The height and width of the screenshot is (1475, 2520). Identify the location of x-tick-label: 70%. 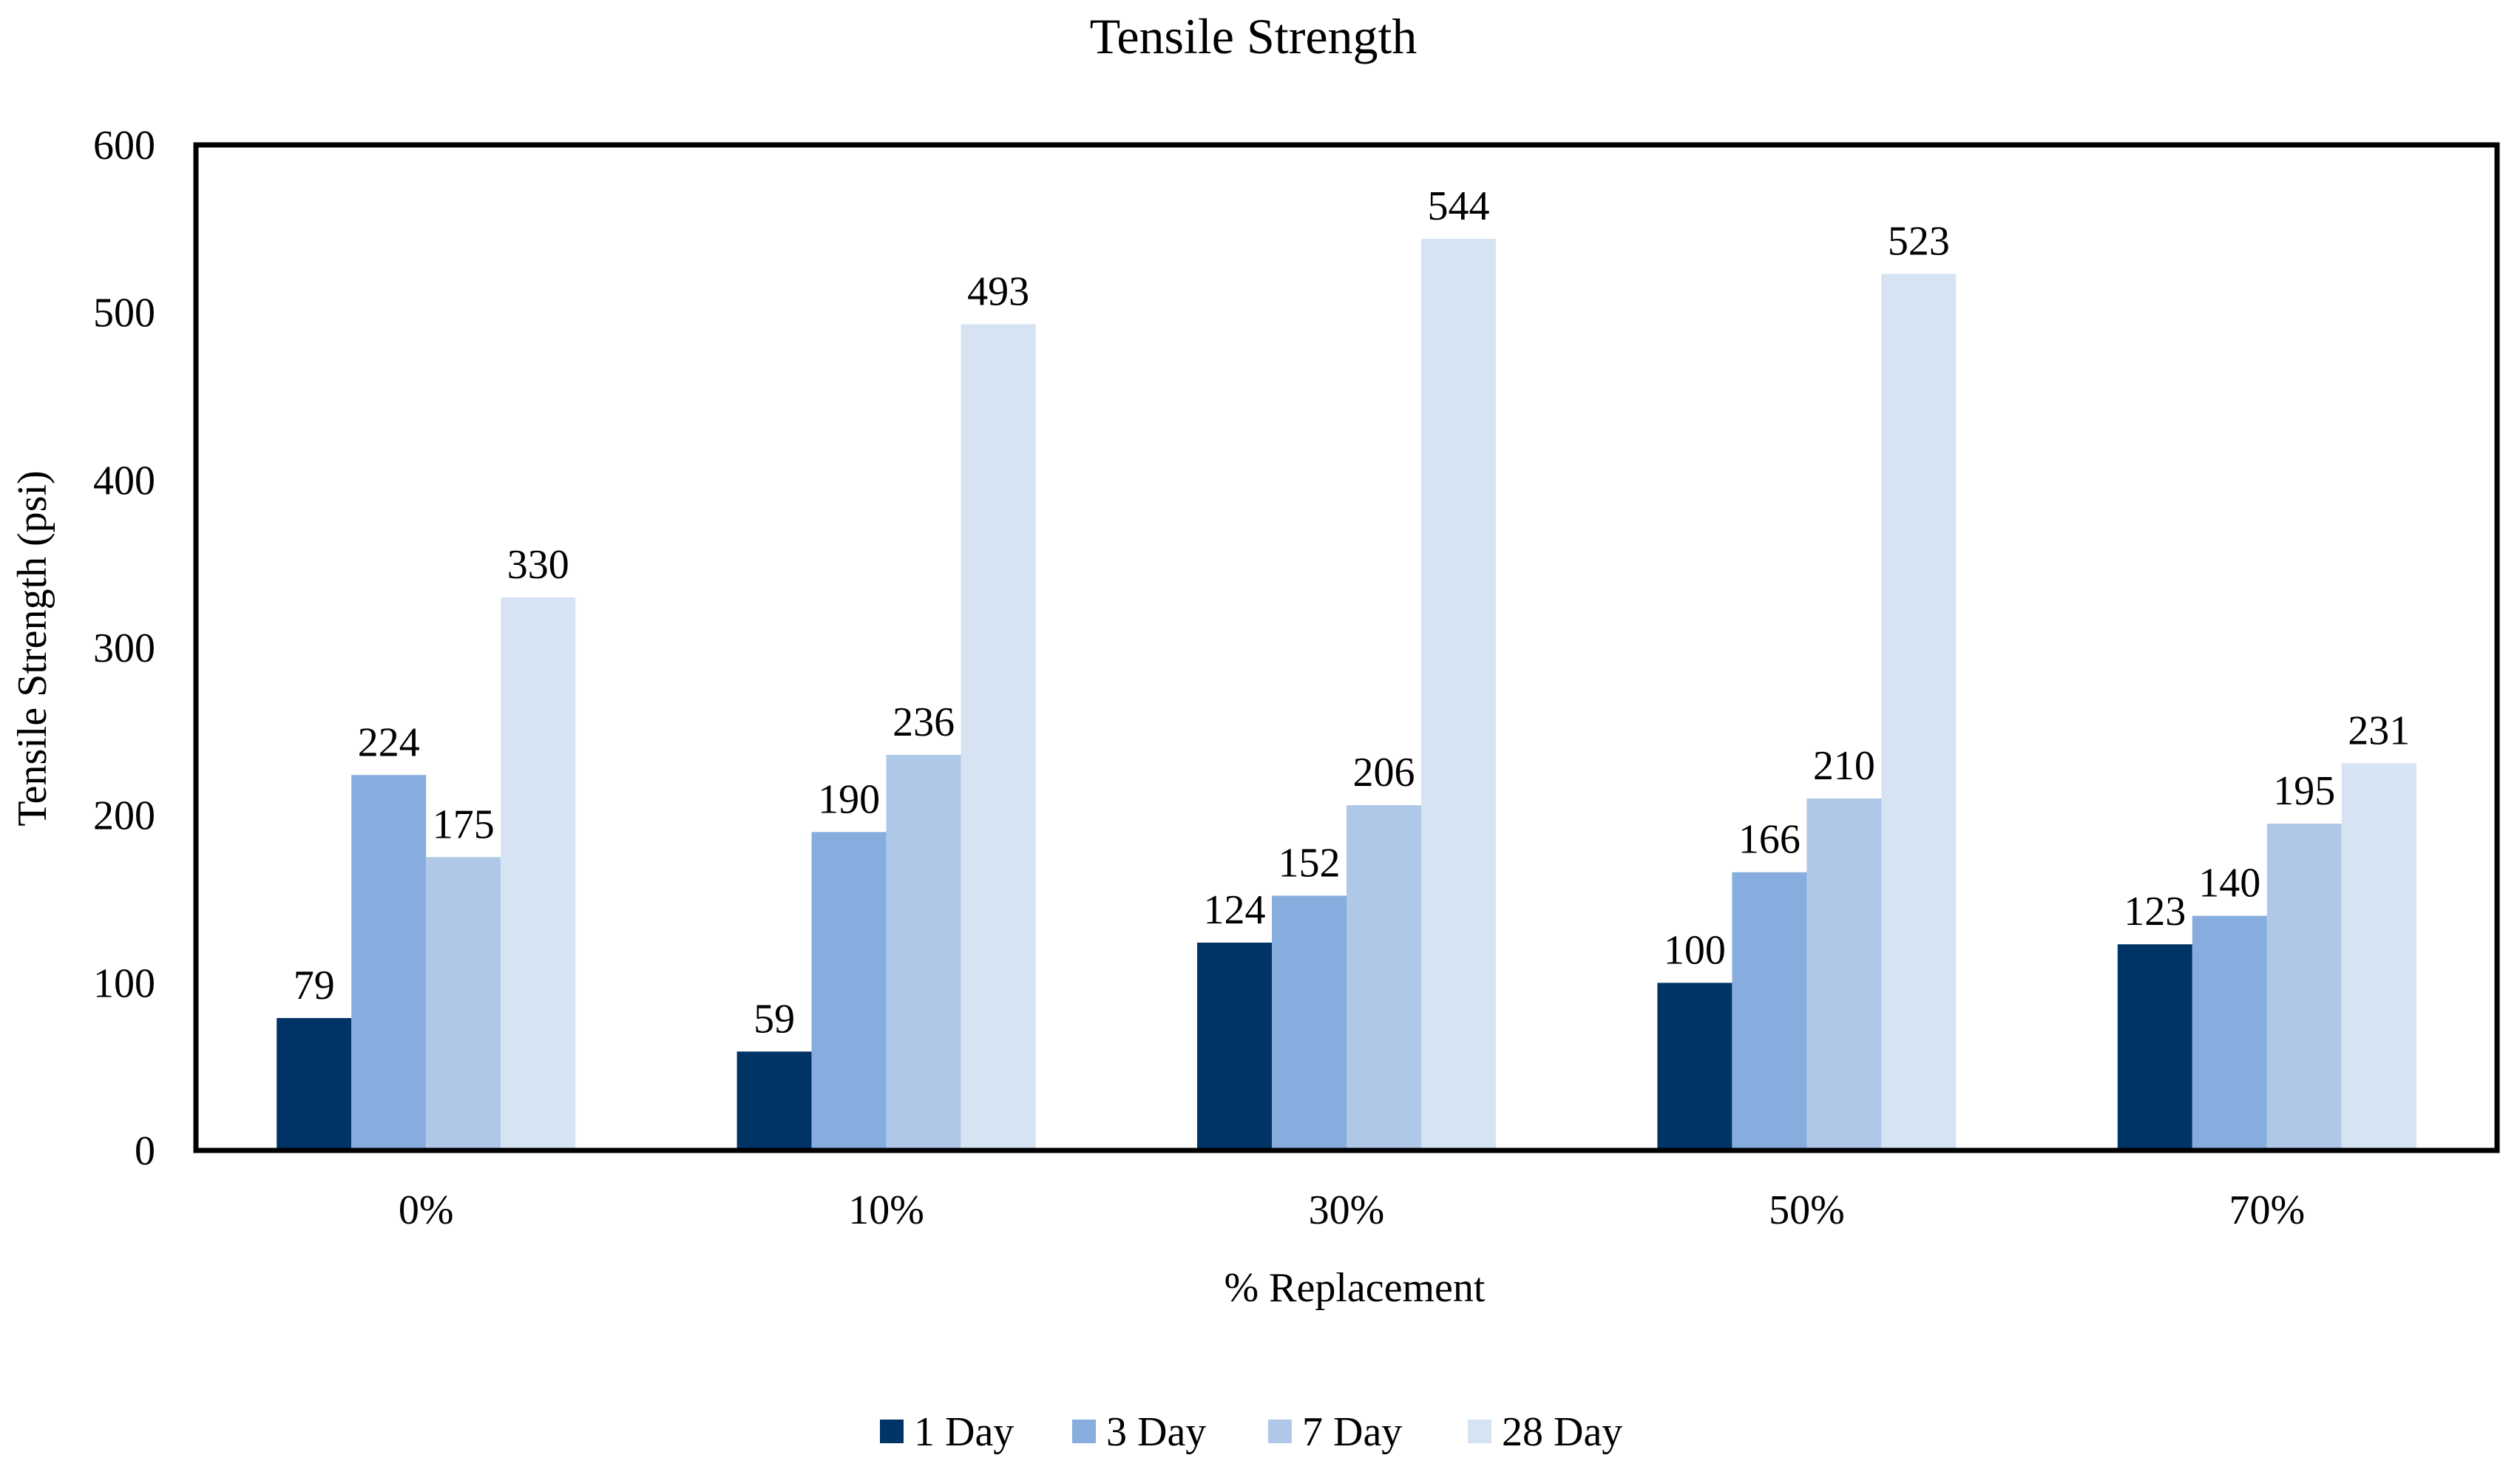
(2267, 1210).